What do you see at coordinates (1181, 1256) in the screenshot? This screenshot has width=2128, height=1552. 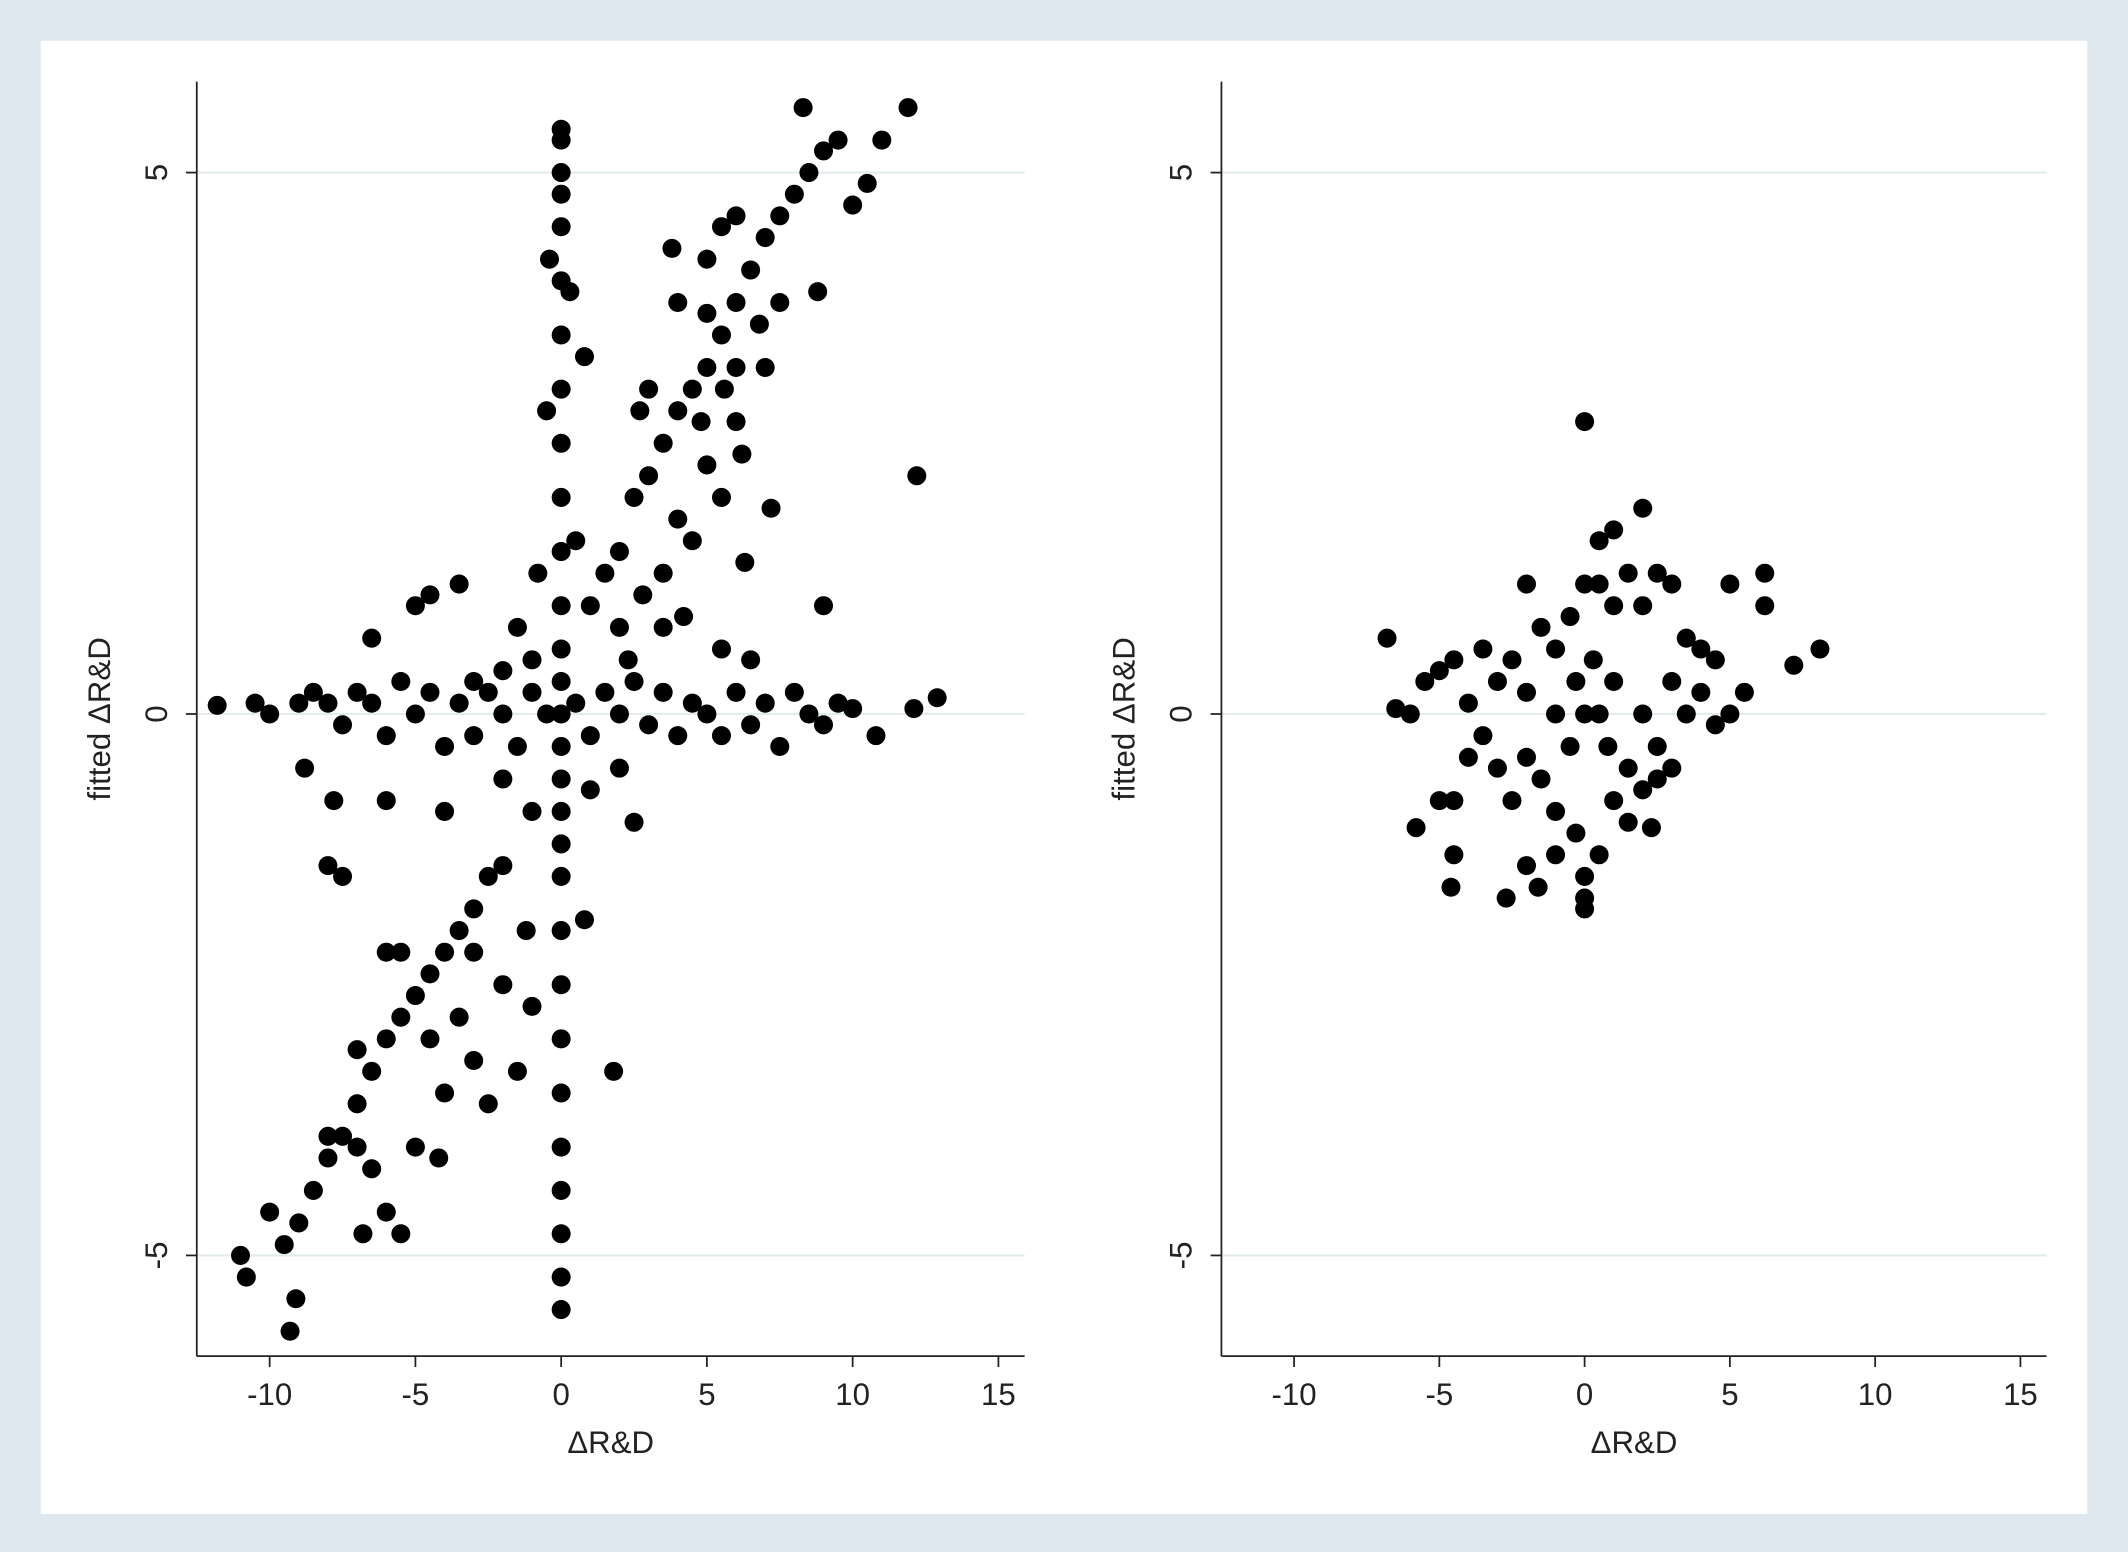 I see `y-tick-label: -5` at bounding box center [1181, 1256].